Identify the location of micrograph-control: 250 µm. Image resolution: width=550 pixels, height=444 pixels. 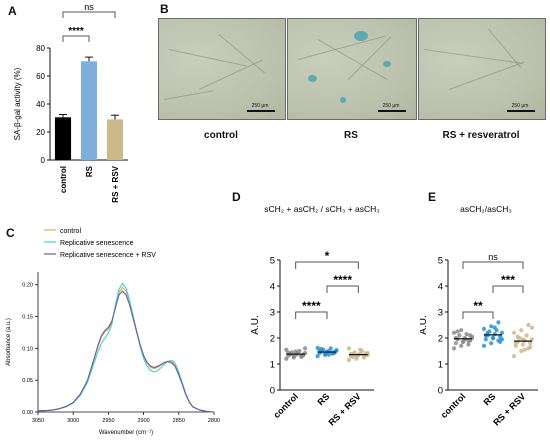
(222, 69).